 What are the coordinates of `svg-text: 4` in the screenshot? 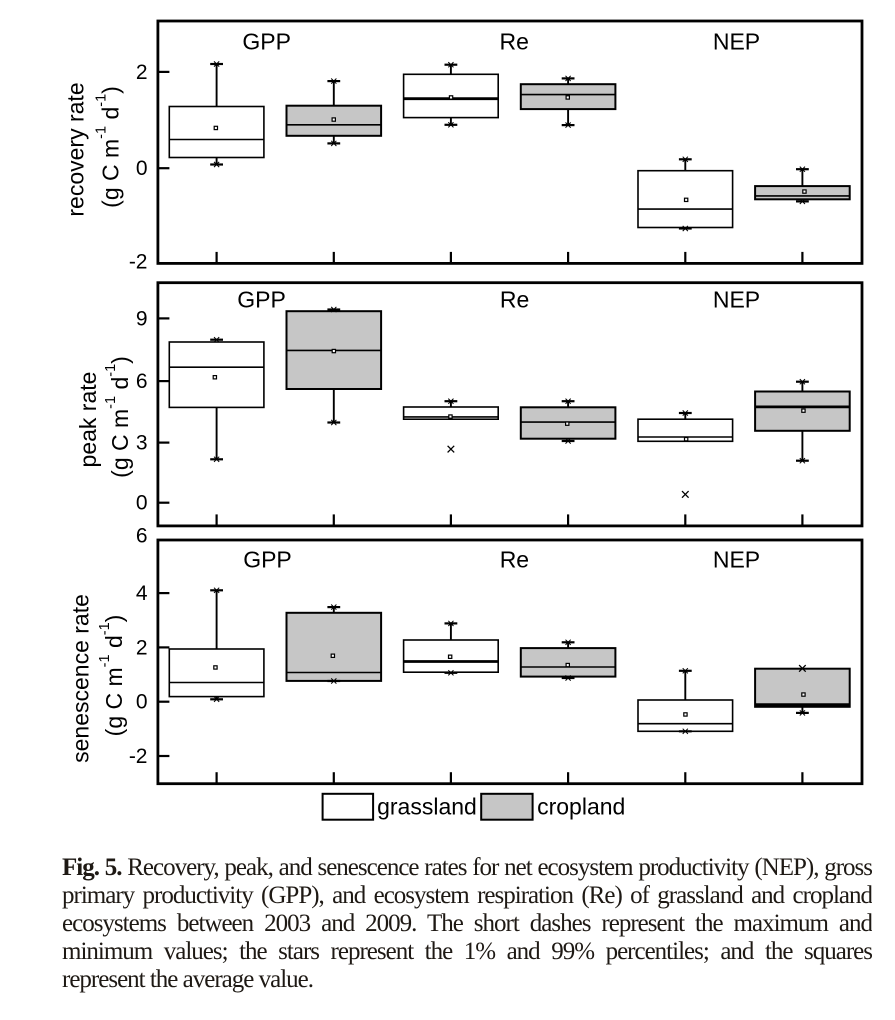 It's located at (142, 593).